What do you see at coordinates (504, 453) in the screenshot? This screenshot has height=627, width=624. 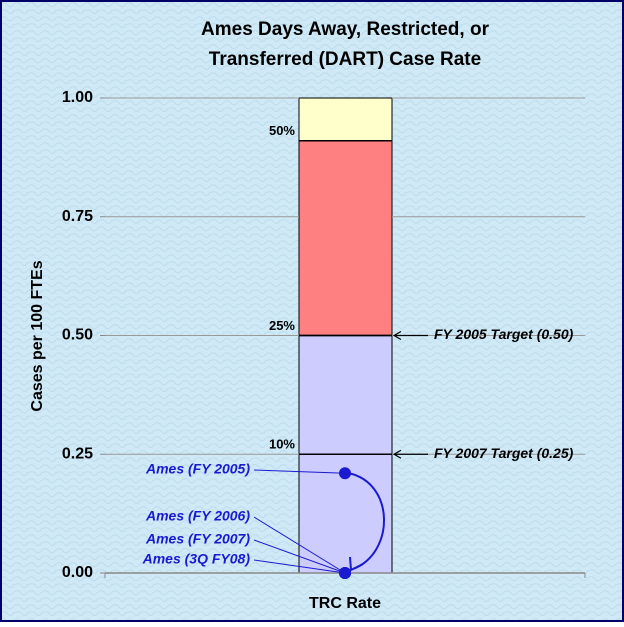 I see `target-label: FY 2007 Target (0.25)` at bounding box center [504, 453].